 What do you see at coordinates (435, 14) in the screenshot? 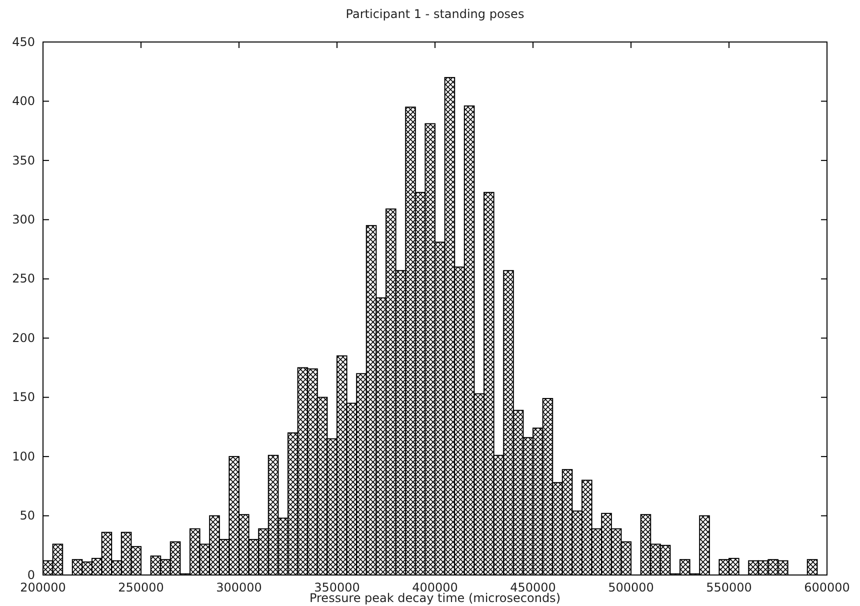
I see `chart-title: Participant 1 - standing poses` at bounding box center [435, 14].